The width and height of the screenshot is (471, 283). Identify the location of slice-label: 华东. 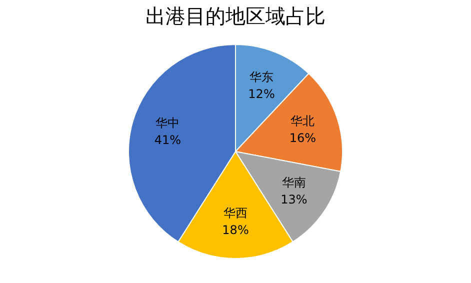
(261, 77).